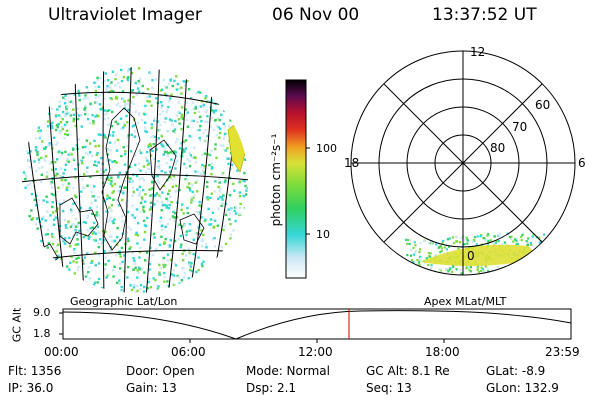 Image resolution: width=600 pixels, height=400 pixels. I want to click on coastline, so click(79, 221).